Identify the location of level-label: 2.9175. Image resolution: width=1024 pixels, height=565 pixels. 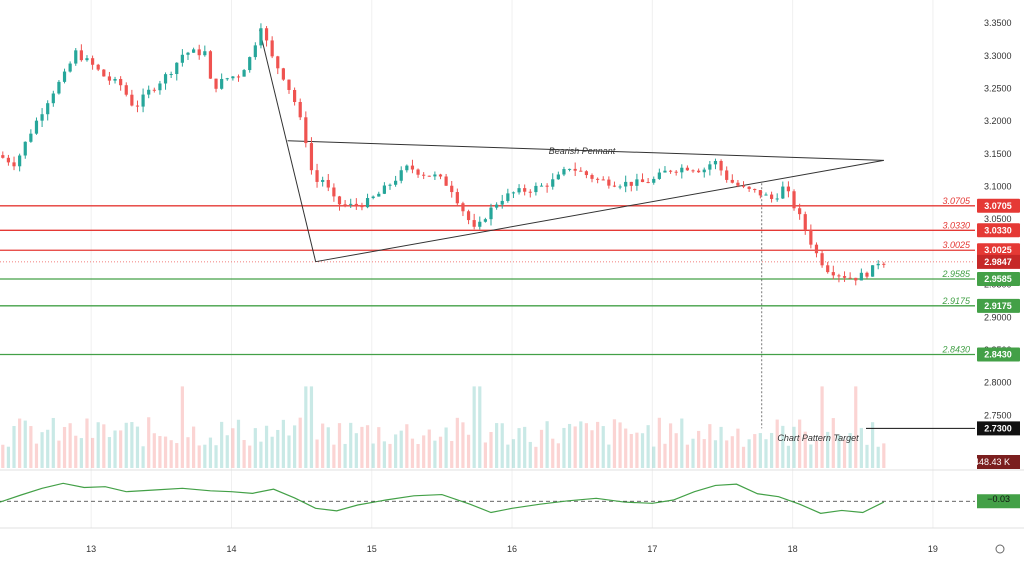
(956, 301).